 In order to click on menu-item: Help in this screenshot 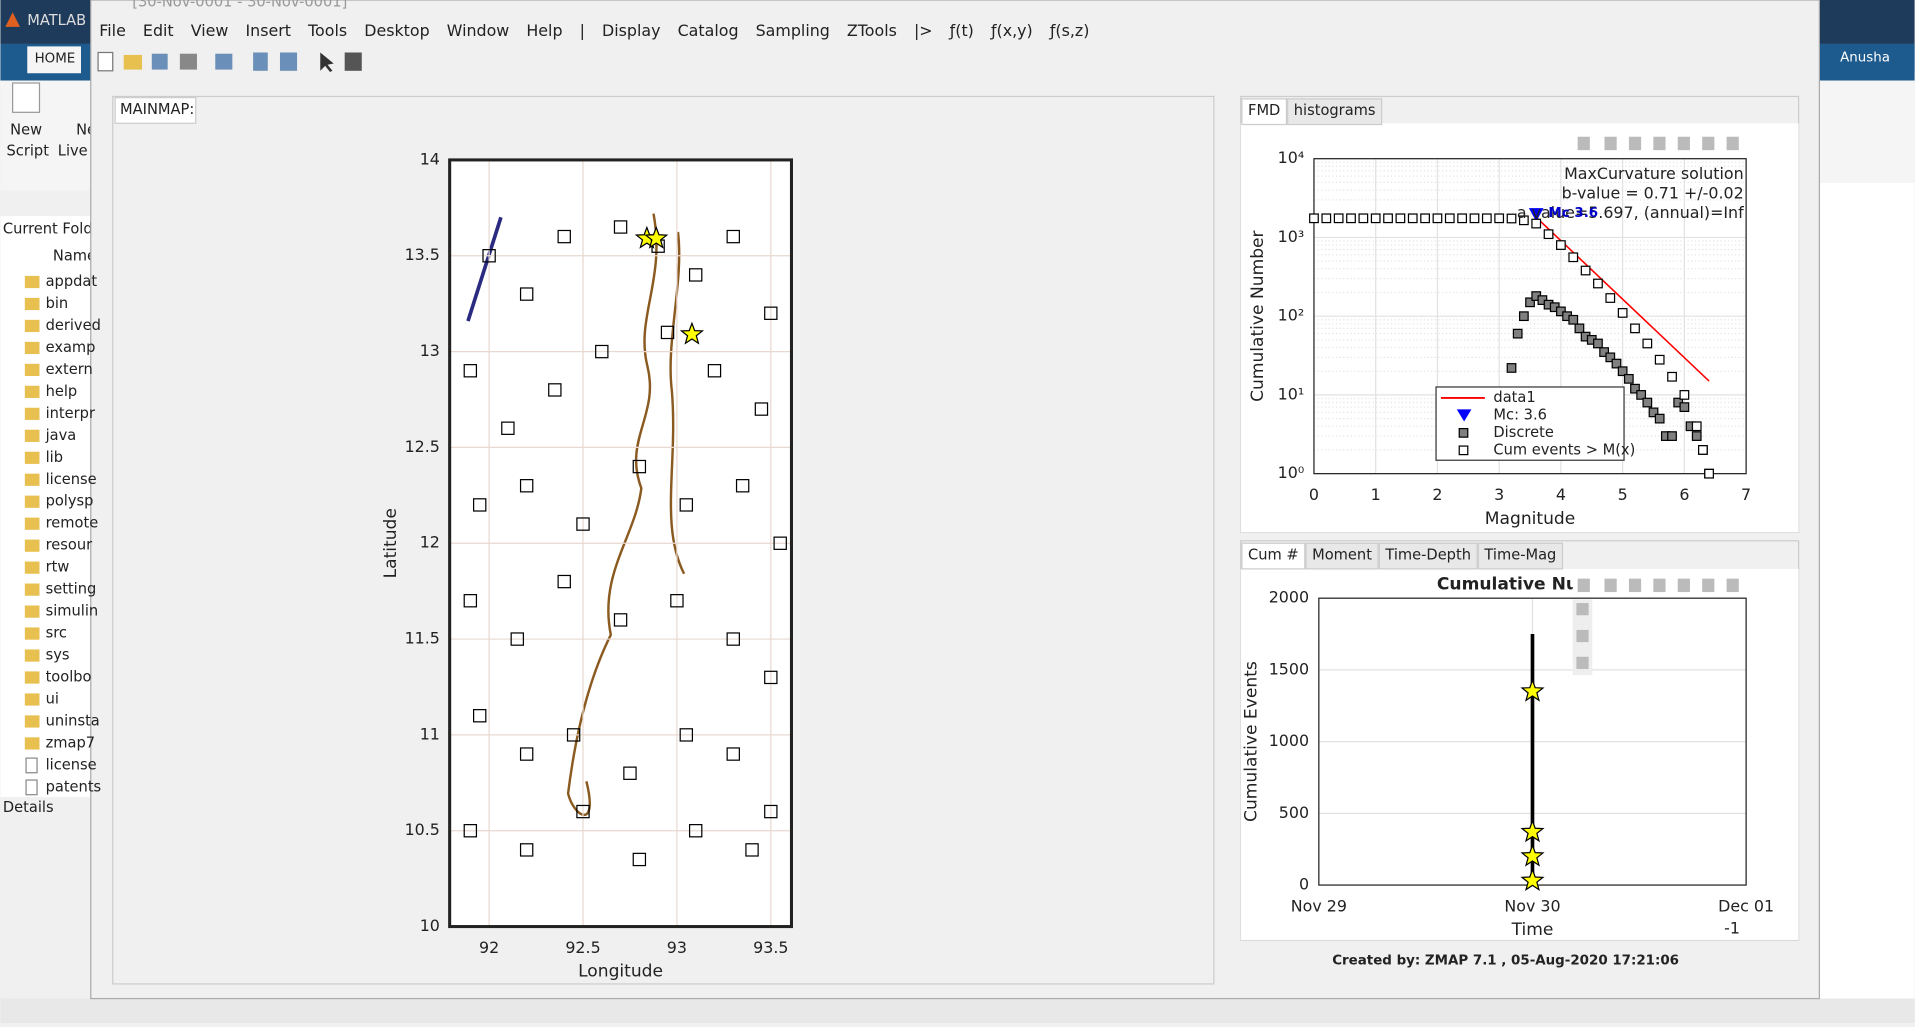, I will do `click(544, 30)`.